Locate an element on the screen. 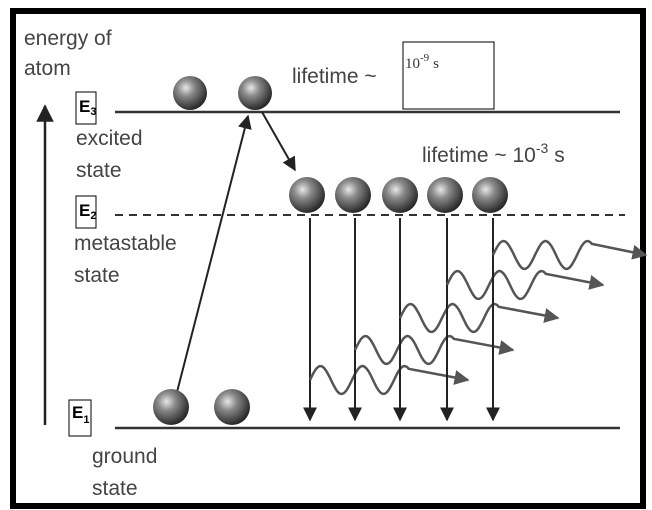  lifetime-box is located at coordinates (448, 75).